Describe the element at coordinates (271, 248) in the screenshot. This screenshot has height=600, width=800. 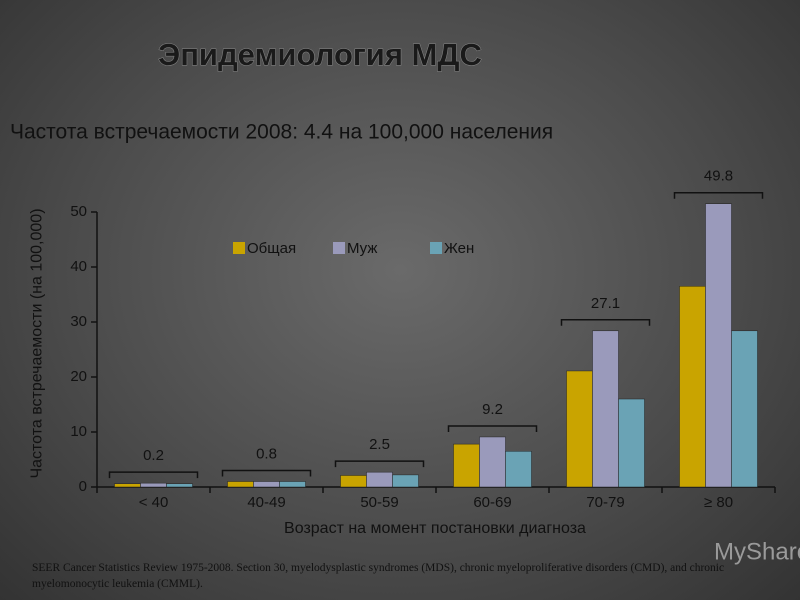
I see `legend-label: Общая` at that location.